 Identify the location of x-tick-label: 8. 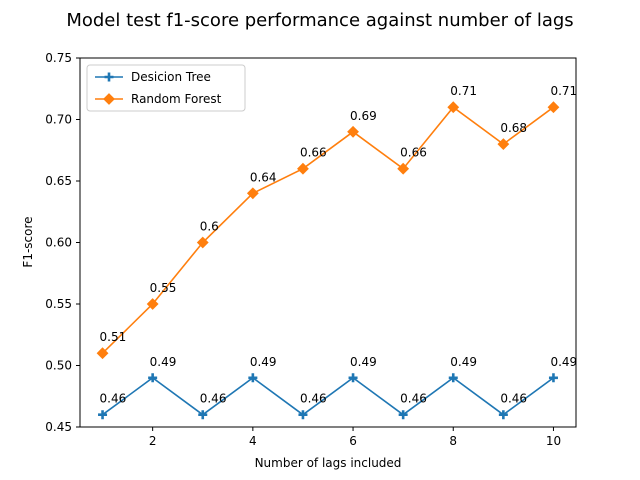
(453, 441).